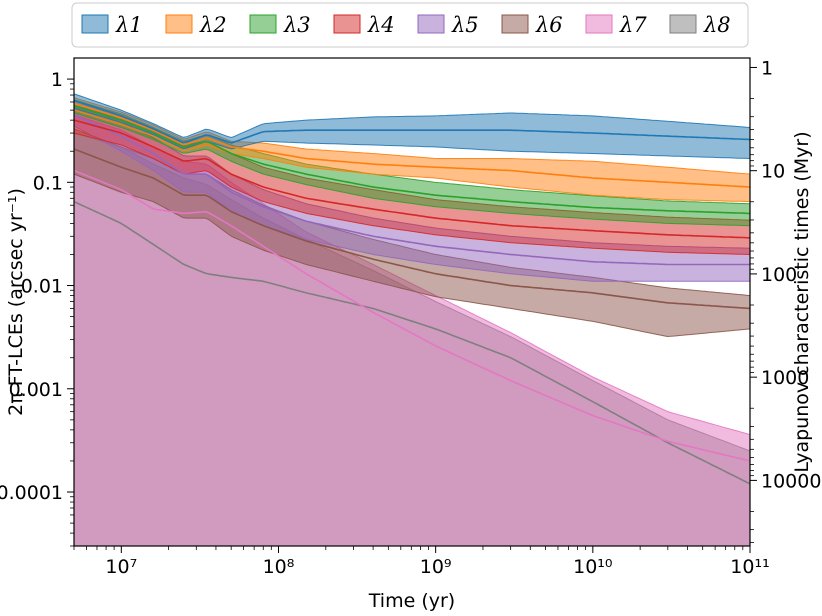 The height and width of the screenshot is (616, 822). Describe the element at coordinates (436, 567) in the screenshot. I see `x-tick-label: 10⁹` at that location.